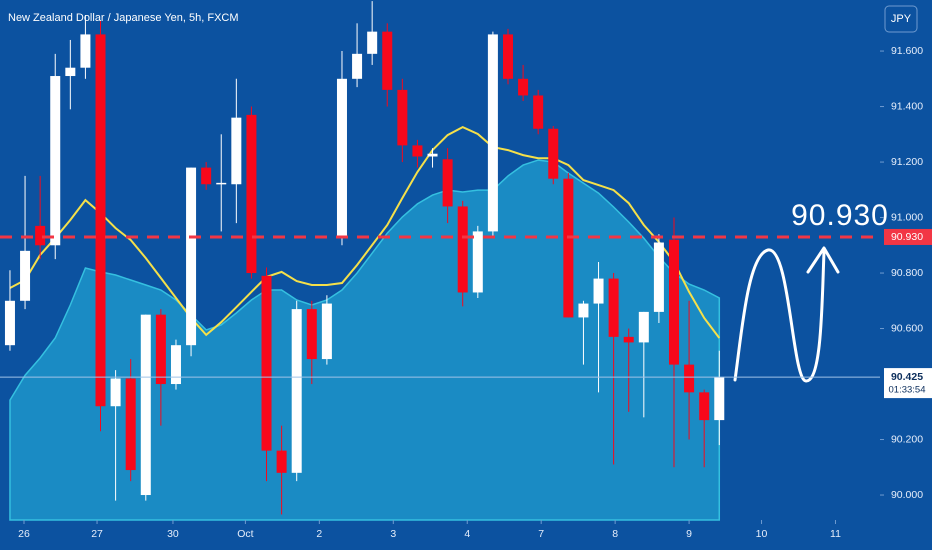 The image size is (932, 550). I want to click on x-tick-label: 9, so click(689, 534).